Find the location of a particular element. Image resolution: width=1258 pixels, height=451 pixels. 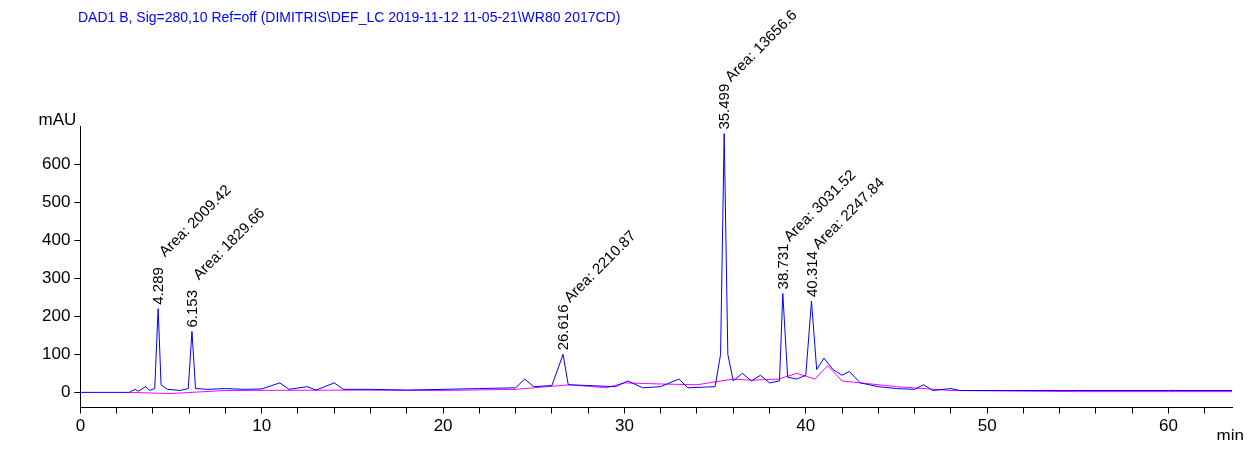

y-tick-label: 0 is located at coordinates (65, 392).